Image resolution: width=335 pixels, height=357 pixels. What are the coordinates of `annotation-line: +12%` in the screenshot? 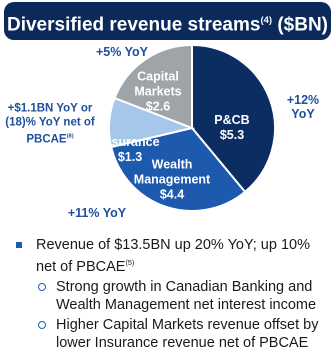 It's located at (303, 100).